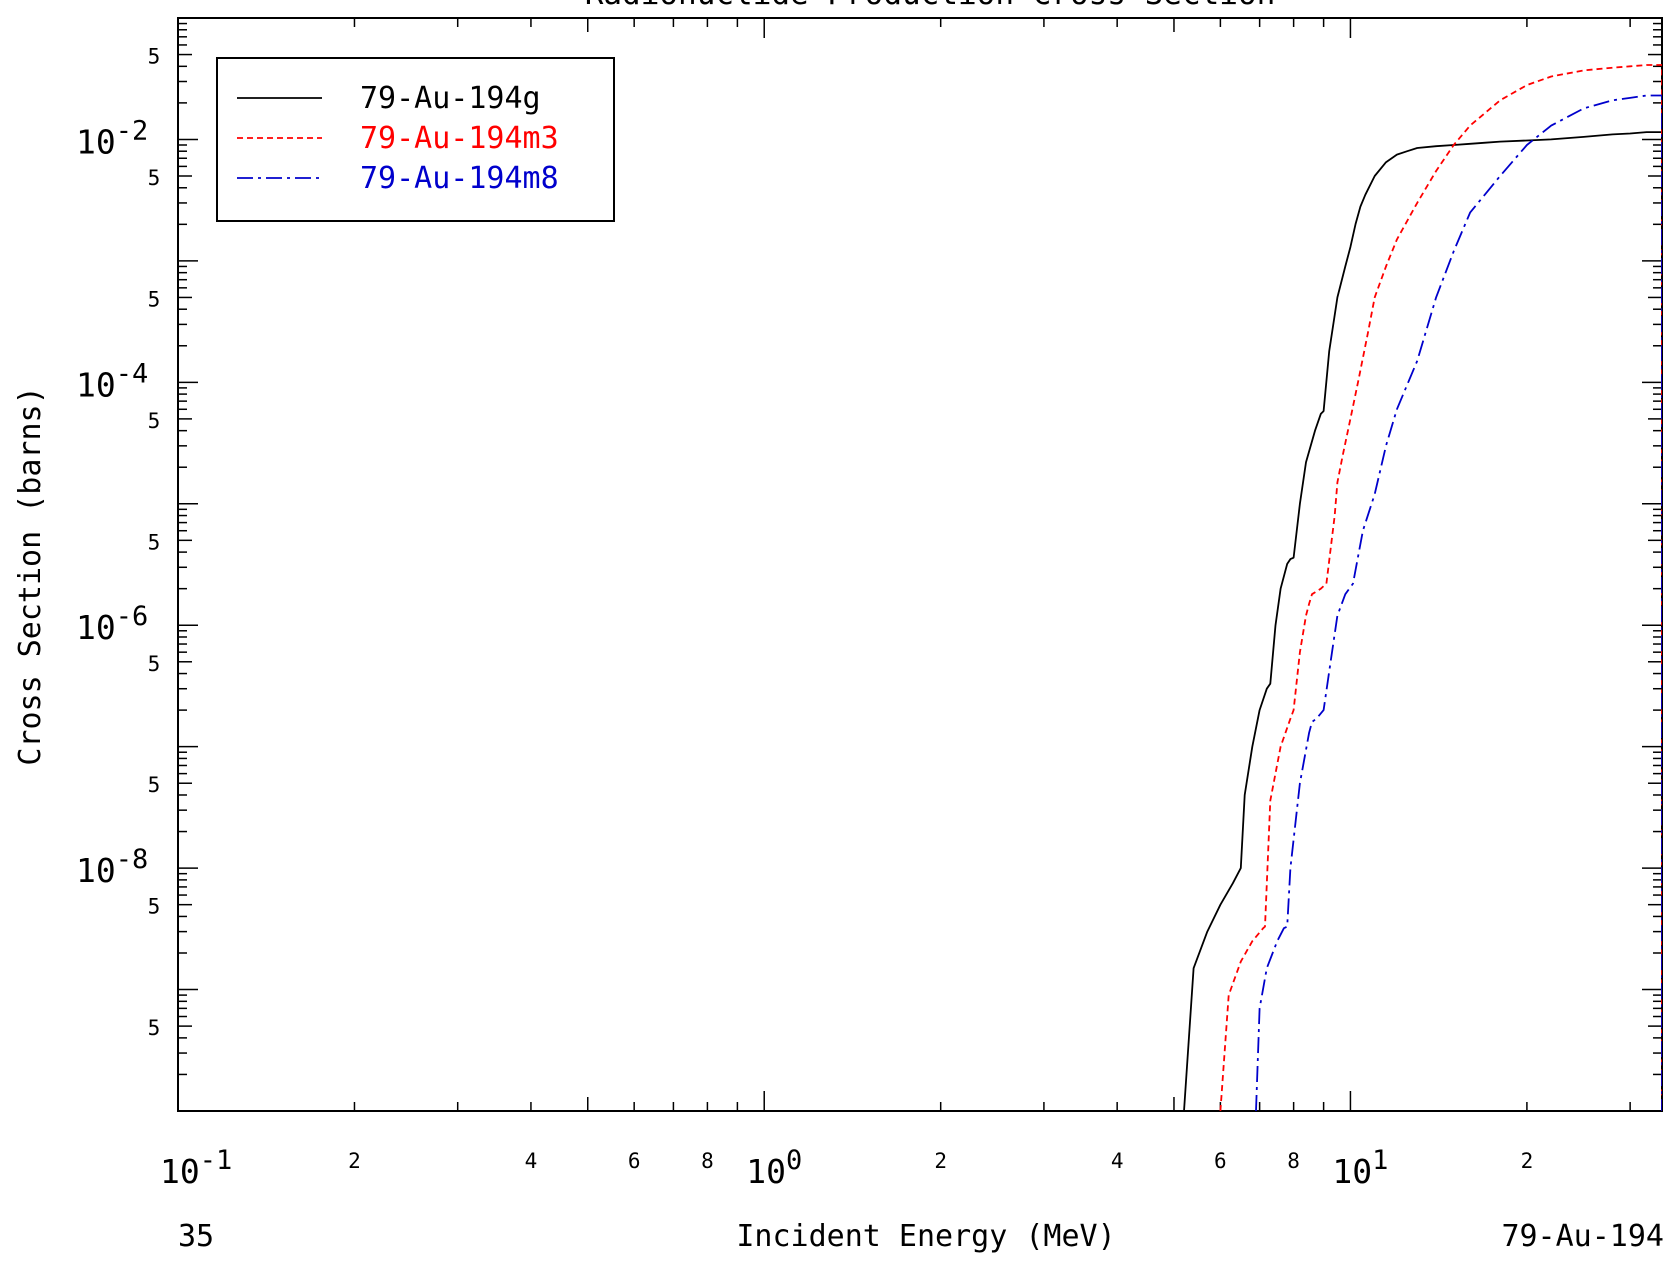  What do you see at coordinates (112, 867) in the screenshot?
I see `y-tick-label: 10⁻⁸` at bounding box center [112, 867].